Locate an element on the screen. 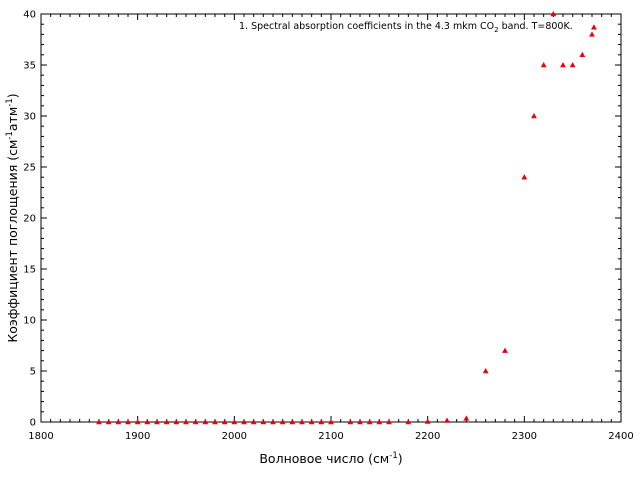 The height and width of the screenshot is (480, 640). x-tick-label: 2100 is located at coordinates (330, 436).